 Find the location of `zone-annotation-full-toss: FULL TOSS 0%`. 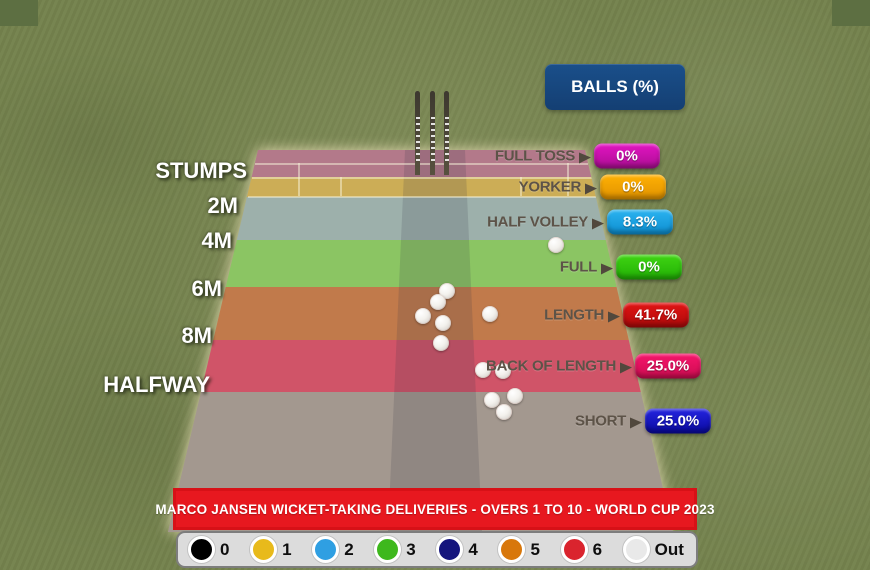

zone-annotation-full-toss: FULL TOSS 0% is located at coordinates (480, 156).